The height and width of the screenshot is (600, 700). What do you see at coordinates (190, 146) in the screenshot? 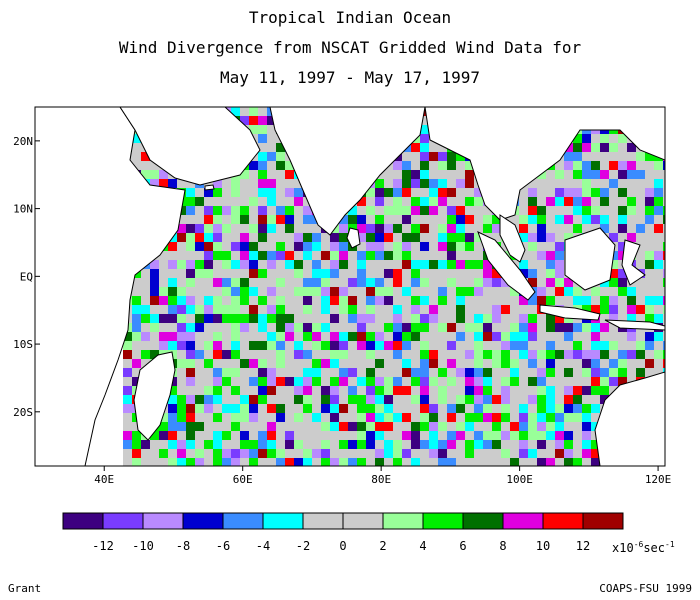
I see `arabia-coast` at bounding box center [190, 146].